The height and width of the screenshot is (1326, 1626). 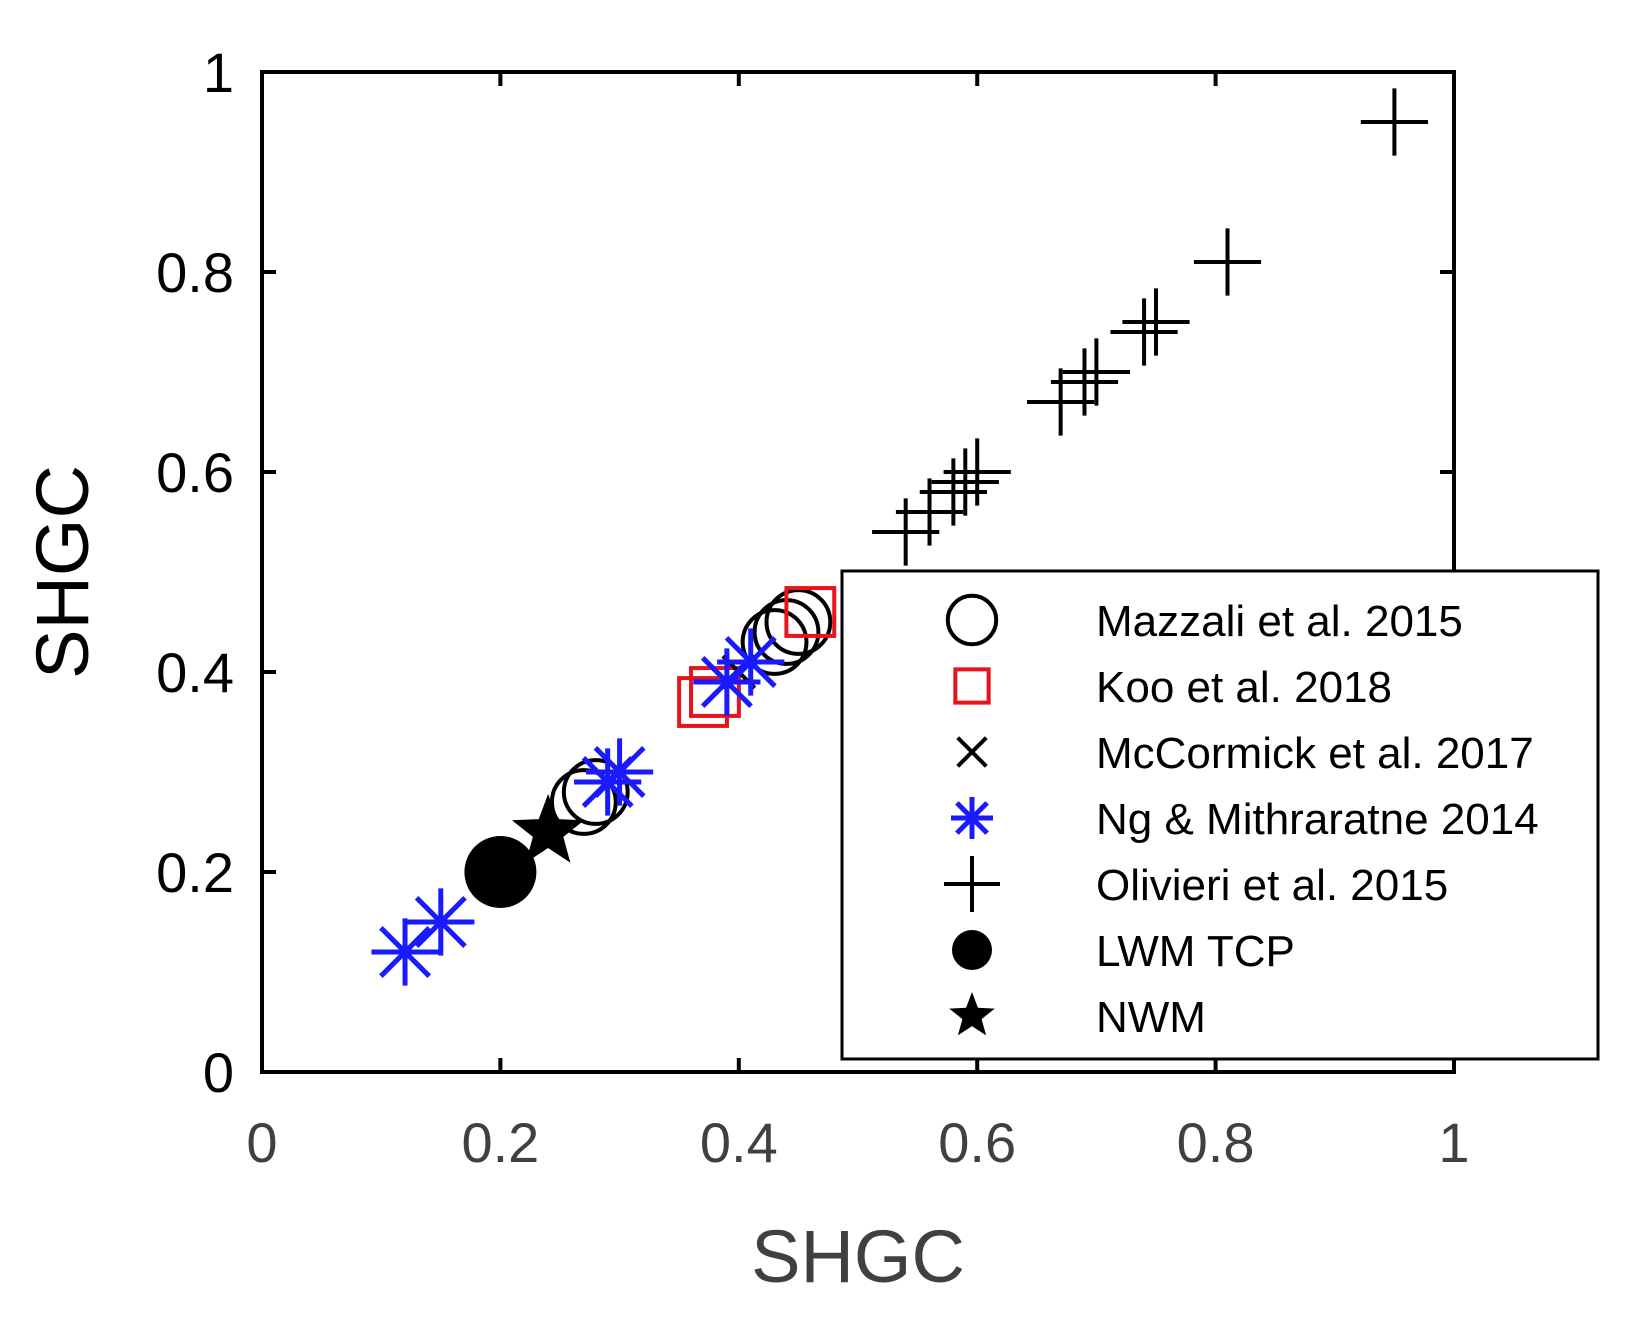 I want to click on legend-label: LWM TCP, so click(x=1195, y=951).